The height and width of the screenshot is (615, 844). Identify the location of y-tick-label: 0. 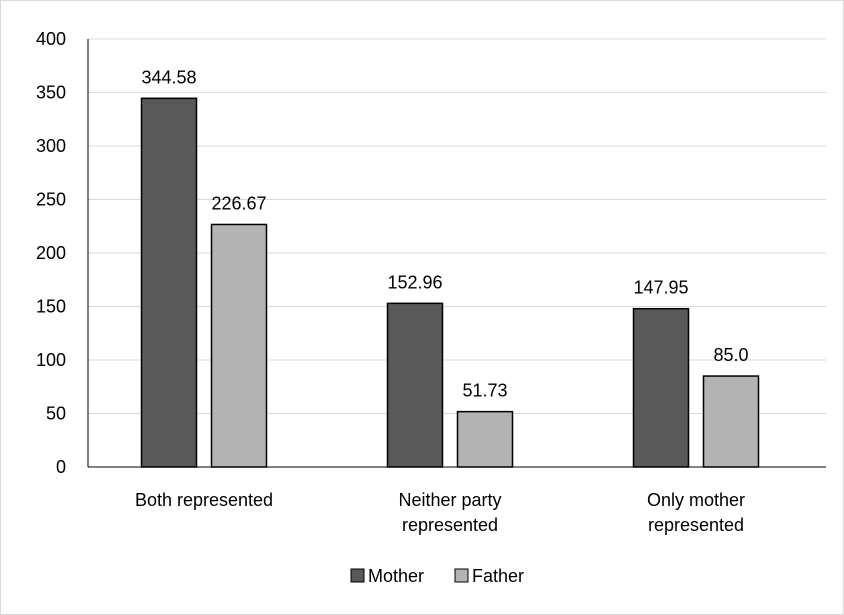
(61, 467).